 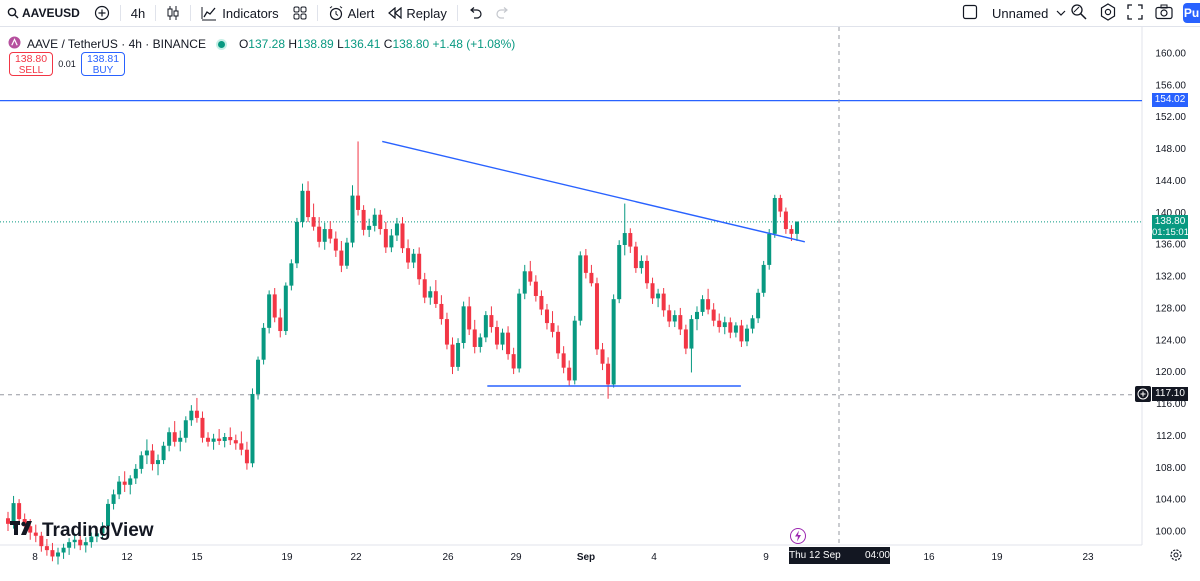 What do you see at coordinates (13, 13) in the screenshot?
I see `search-icon` at bounding box center [13, 13].